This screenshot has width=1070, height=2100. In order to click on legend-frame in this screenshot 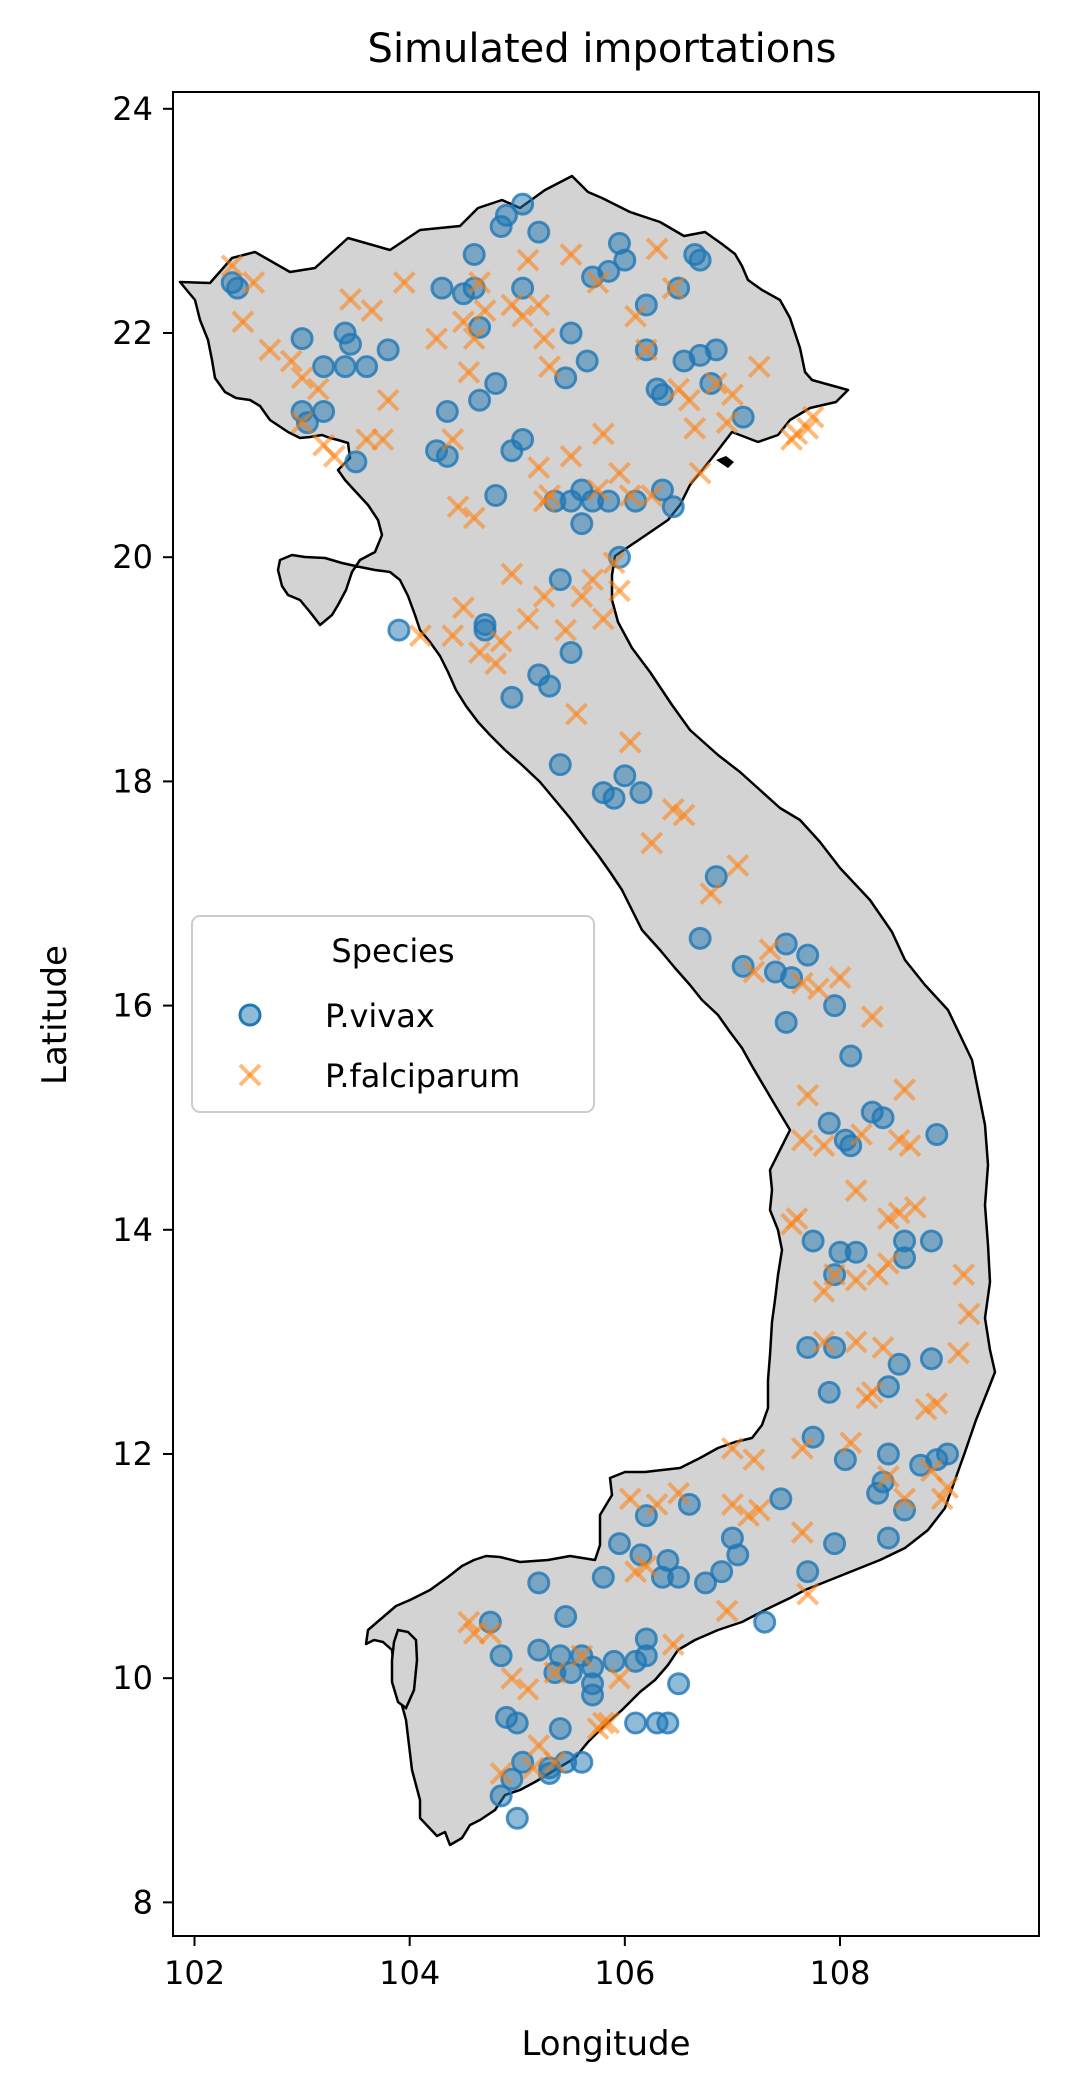, I will do `click(393, 1014)`.